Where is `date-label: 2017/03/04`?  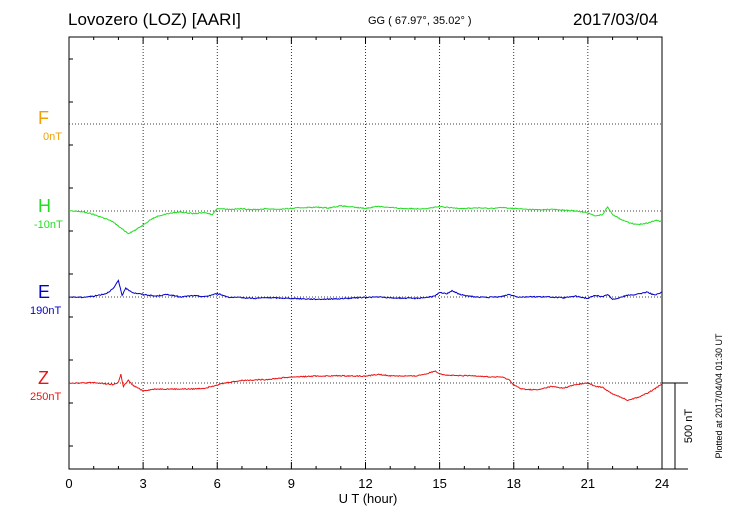 date-label: 2017/03/04 is located at coordinates (616, 19).